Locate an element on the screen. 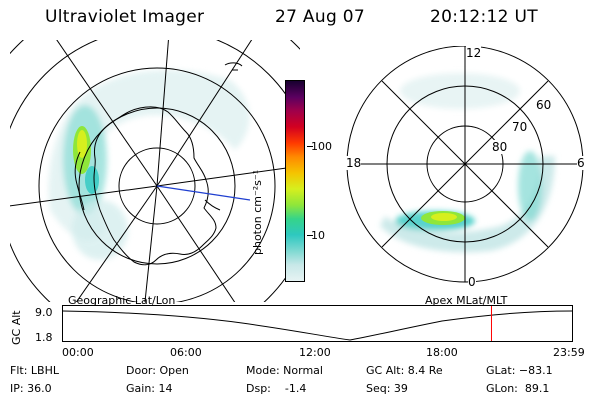 The height and width of the screenshot is (400, 600). time-tick-1800: 18:00 is located at coordinates (442, 352).